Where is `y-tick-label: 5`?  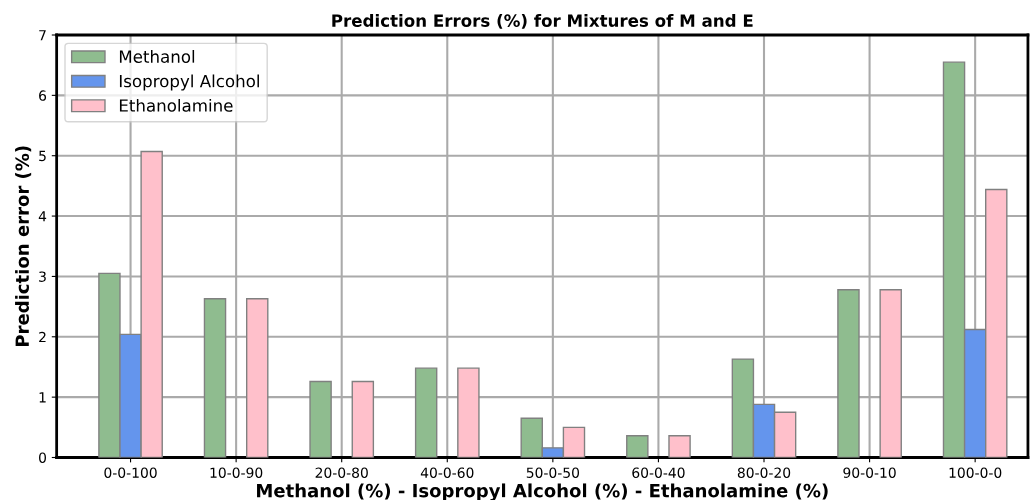 y-tick-label: 5 is located at coordinates (42, 156).